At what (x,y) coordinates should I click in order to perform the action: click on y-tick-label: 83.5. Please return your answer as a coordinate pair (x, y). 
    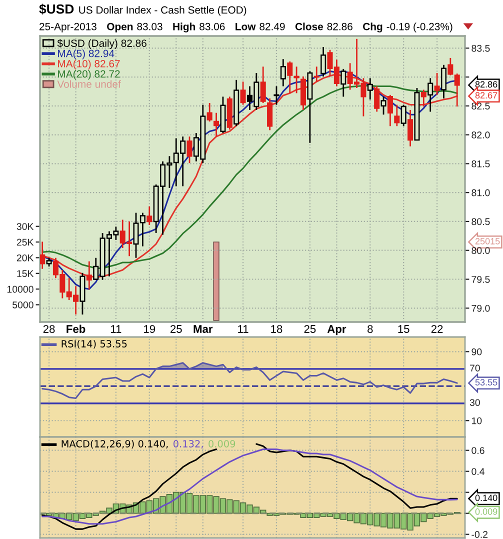
    Looking at the image, I should click on (481, 48).